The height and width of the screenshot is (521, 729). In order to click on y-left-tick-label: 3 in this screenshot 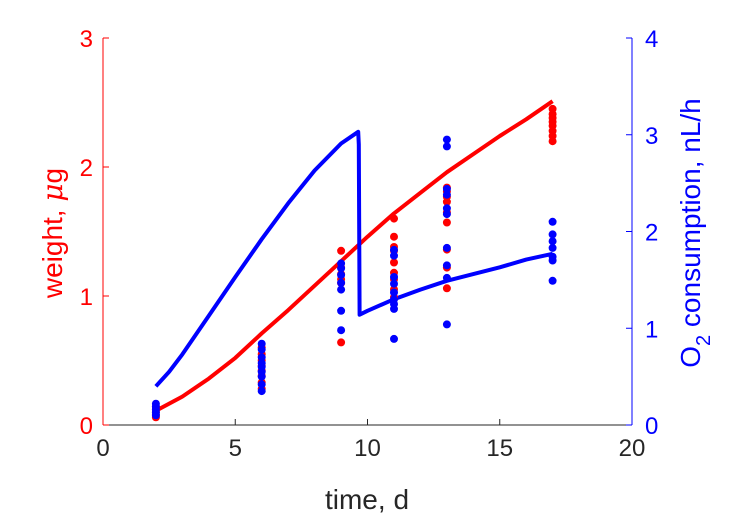, I will do `click(86, 39)`.